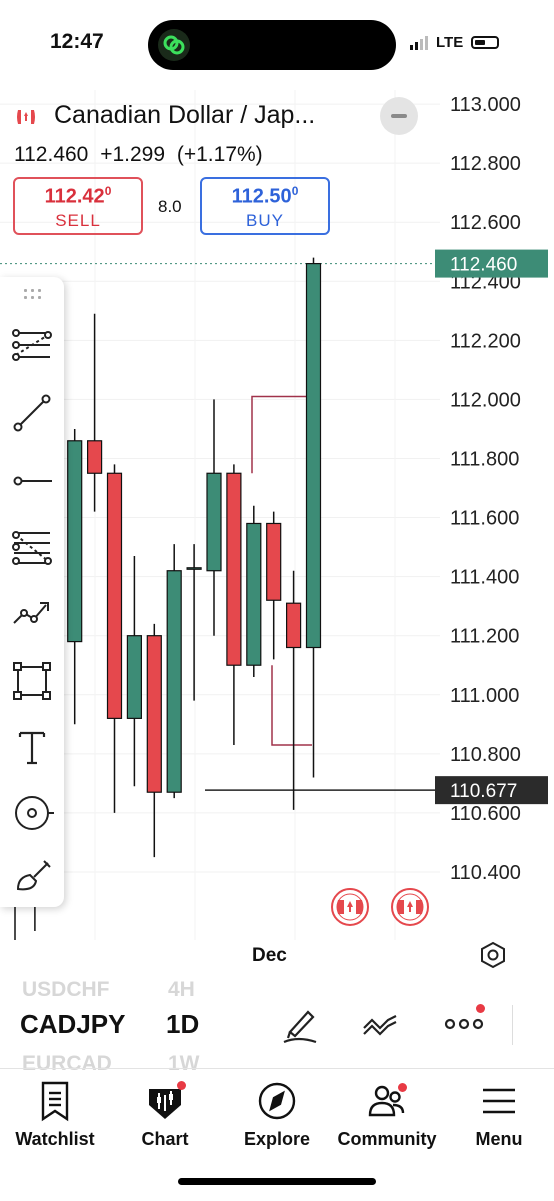  Describe the element at coordinates (484, 696) in the screenshot. I see `y-axis-tick-label: 111.000` at that location.